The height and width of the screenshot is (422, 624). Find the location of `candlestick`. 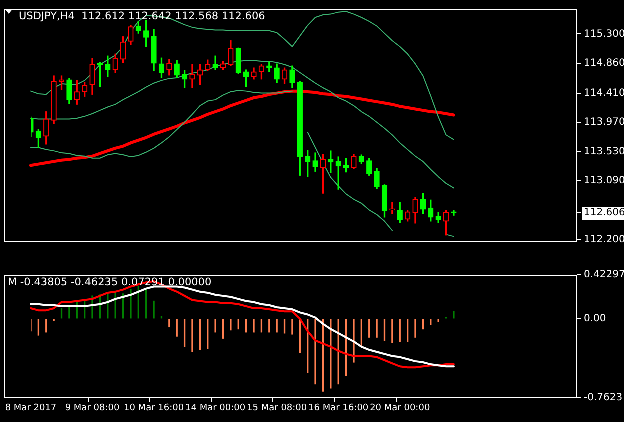

candlestick is located at coordinates (193, 76).